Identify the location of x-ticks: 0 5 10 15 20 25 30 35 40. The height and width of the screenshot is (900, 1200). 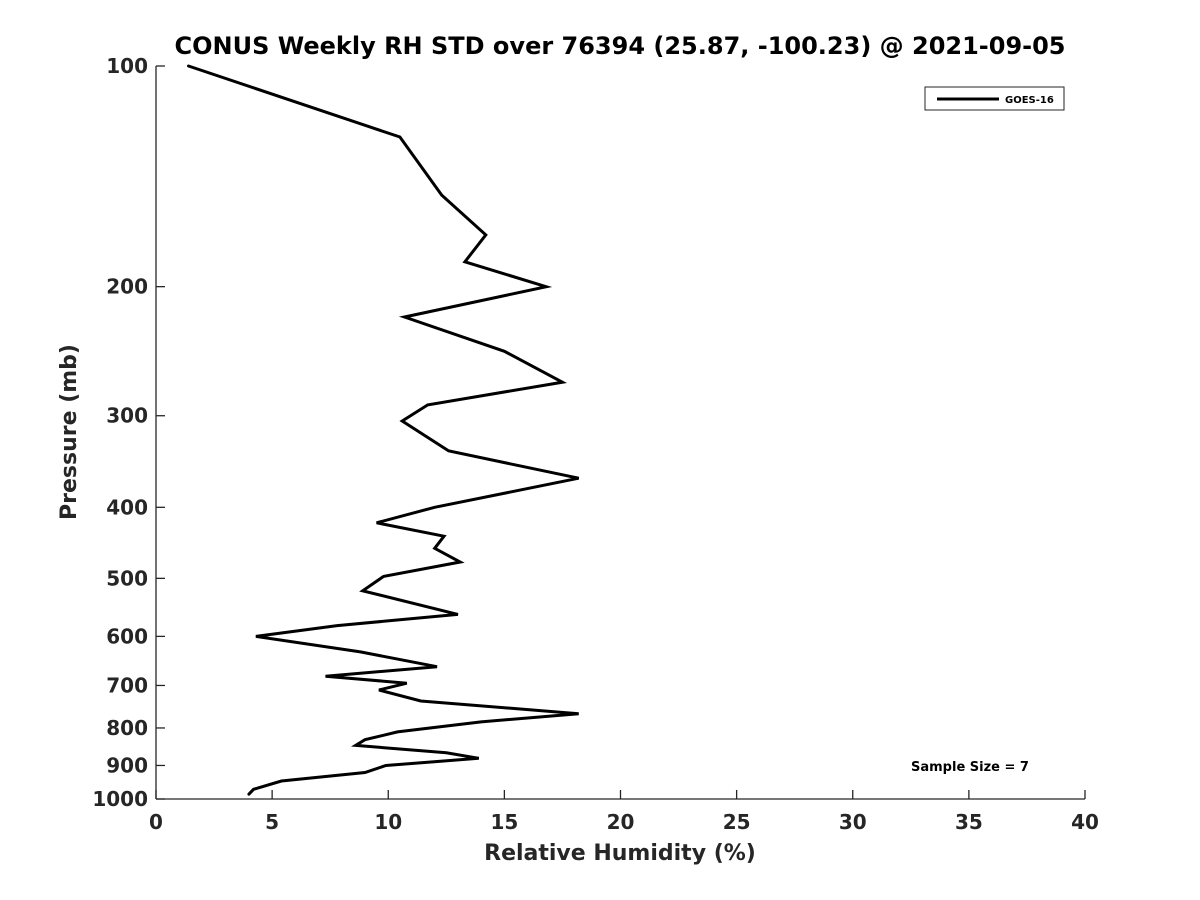
(624, 812).